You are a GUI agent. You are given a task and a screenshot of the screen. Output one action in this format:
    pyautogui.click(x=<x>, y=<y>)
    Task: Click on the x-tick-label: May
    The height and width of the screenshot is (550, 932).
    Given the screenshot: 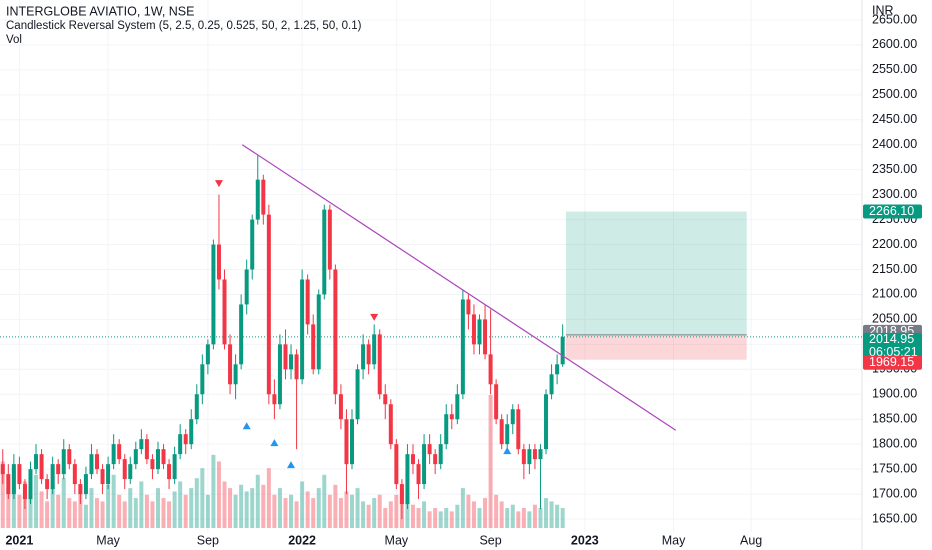 What is the action you would take?
    pyautogui.click(x=674, y=540)
    